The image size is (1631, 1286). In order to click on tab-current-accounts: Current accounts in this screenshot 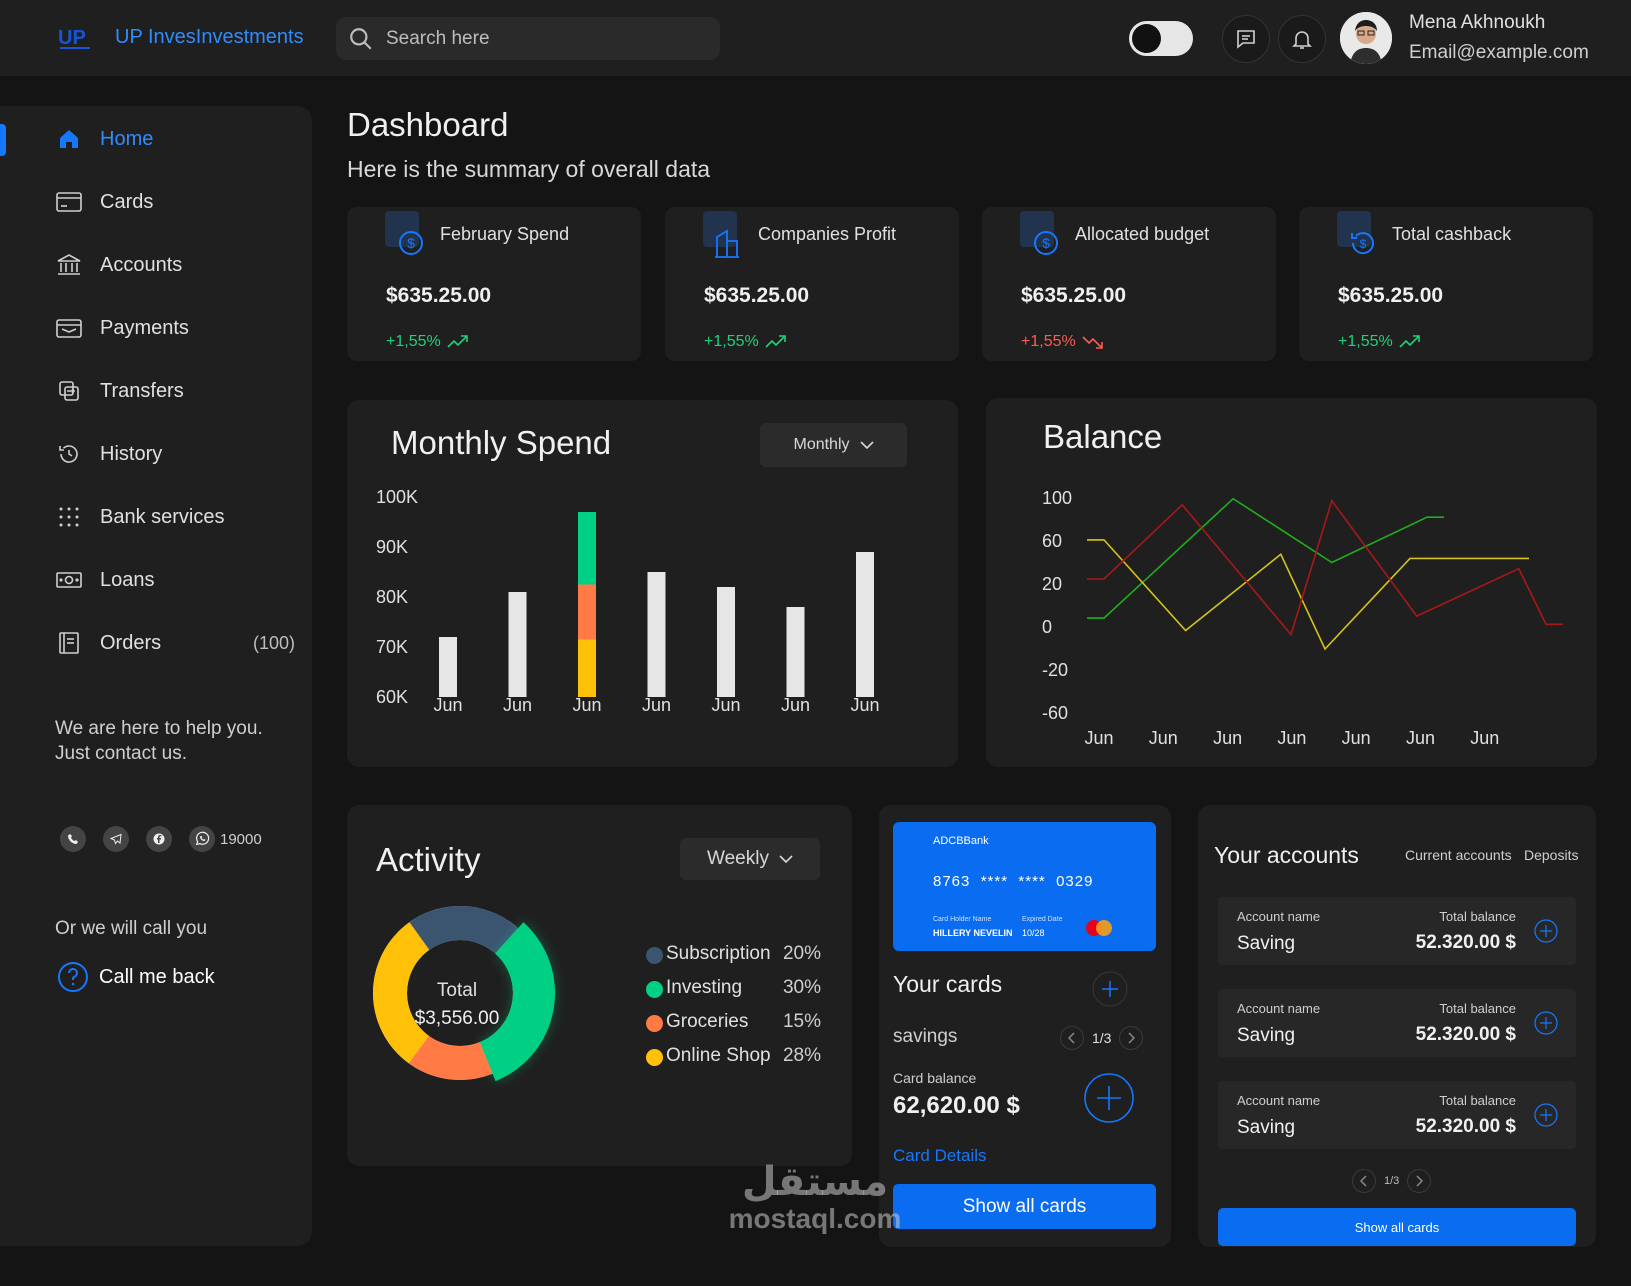, I will do `click(1458, 855)`.